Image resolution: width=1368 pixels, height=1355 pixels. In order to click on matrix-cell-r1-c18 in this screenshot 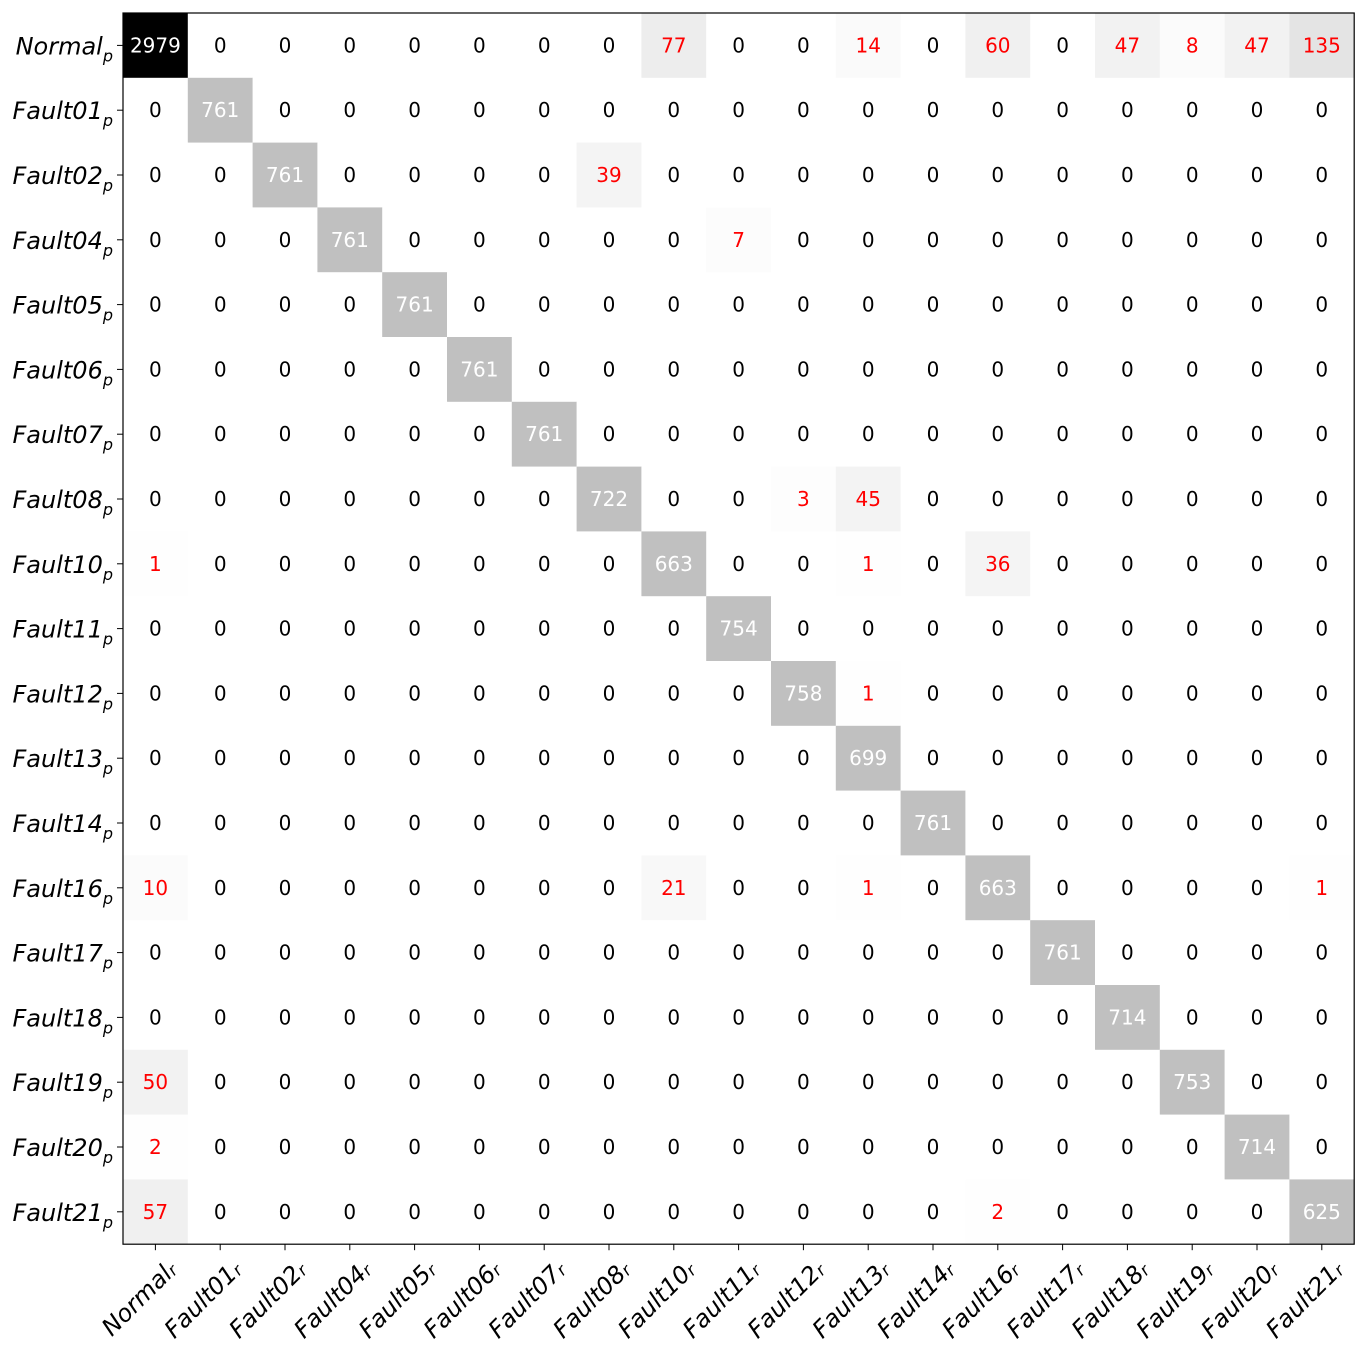, I will do `click(1322, 110)`.